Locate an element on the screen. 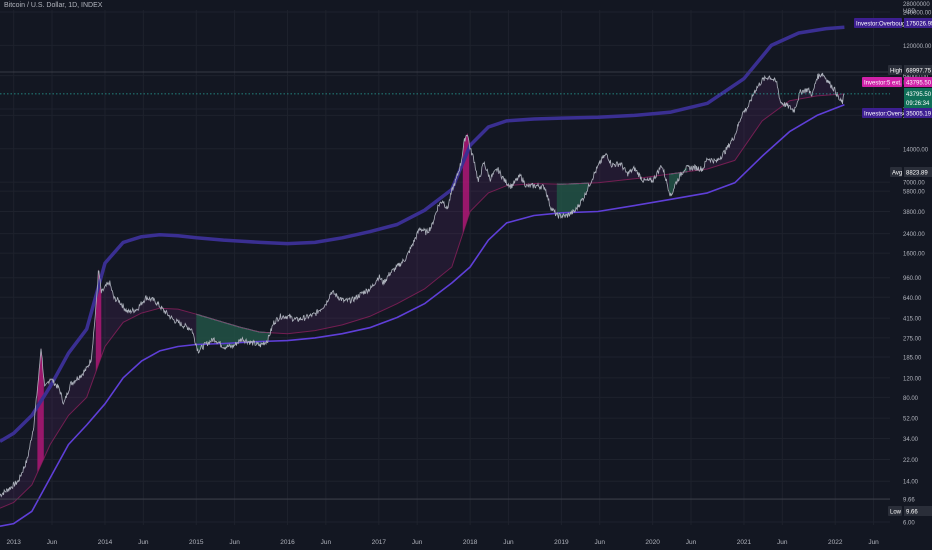  ma-value-bg is located at coordinates (918, 82).